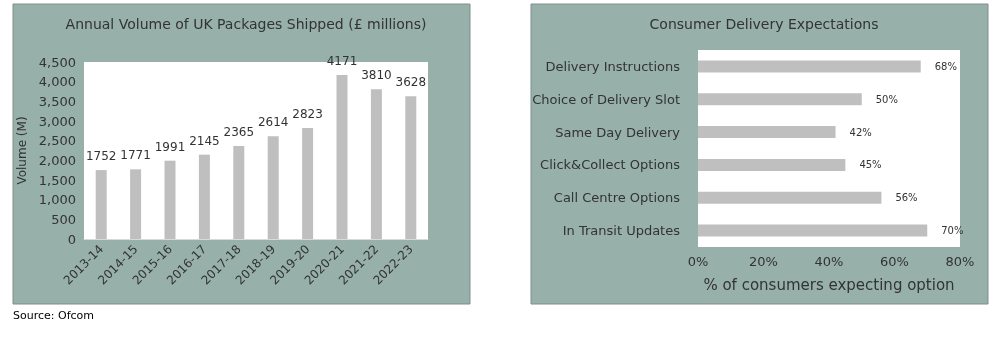  I want to click on x-tick-label: 60%, so click(894, 261).